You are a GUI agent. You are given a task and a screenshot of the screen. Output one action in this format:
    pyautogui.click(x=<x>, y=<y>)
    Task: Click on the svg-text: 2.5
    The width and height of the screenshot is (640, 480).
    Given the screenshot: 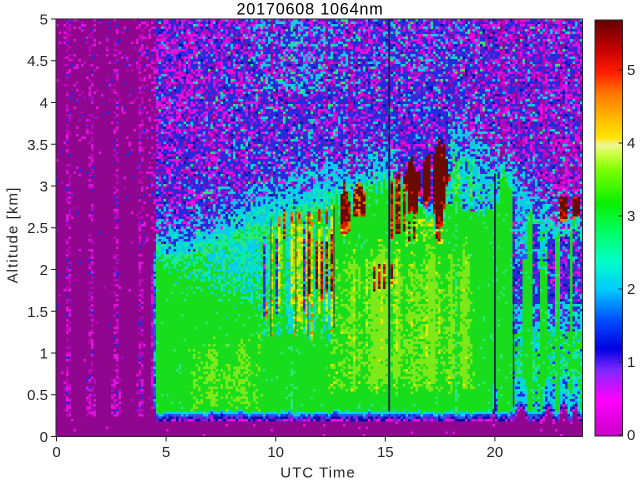 What is the action you would take?
    pyautogui.click(x=37, y=228)
    